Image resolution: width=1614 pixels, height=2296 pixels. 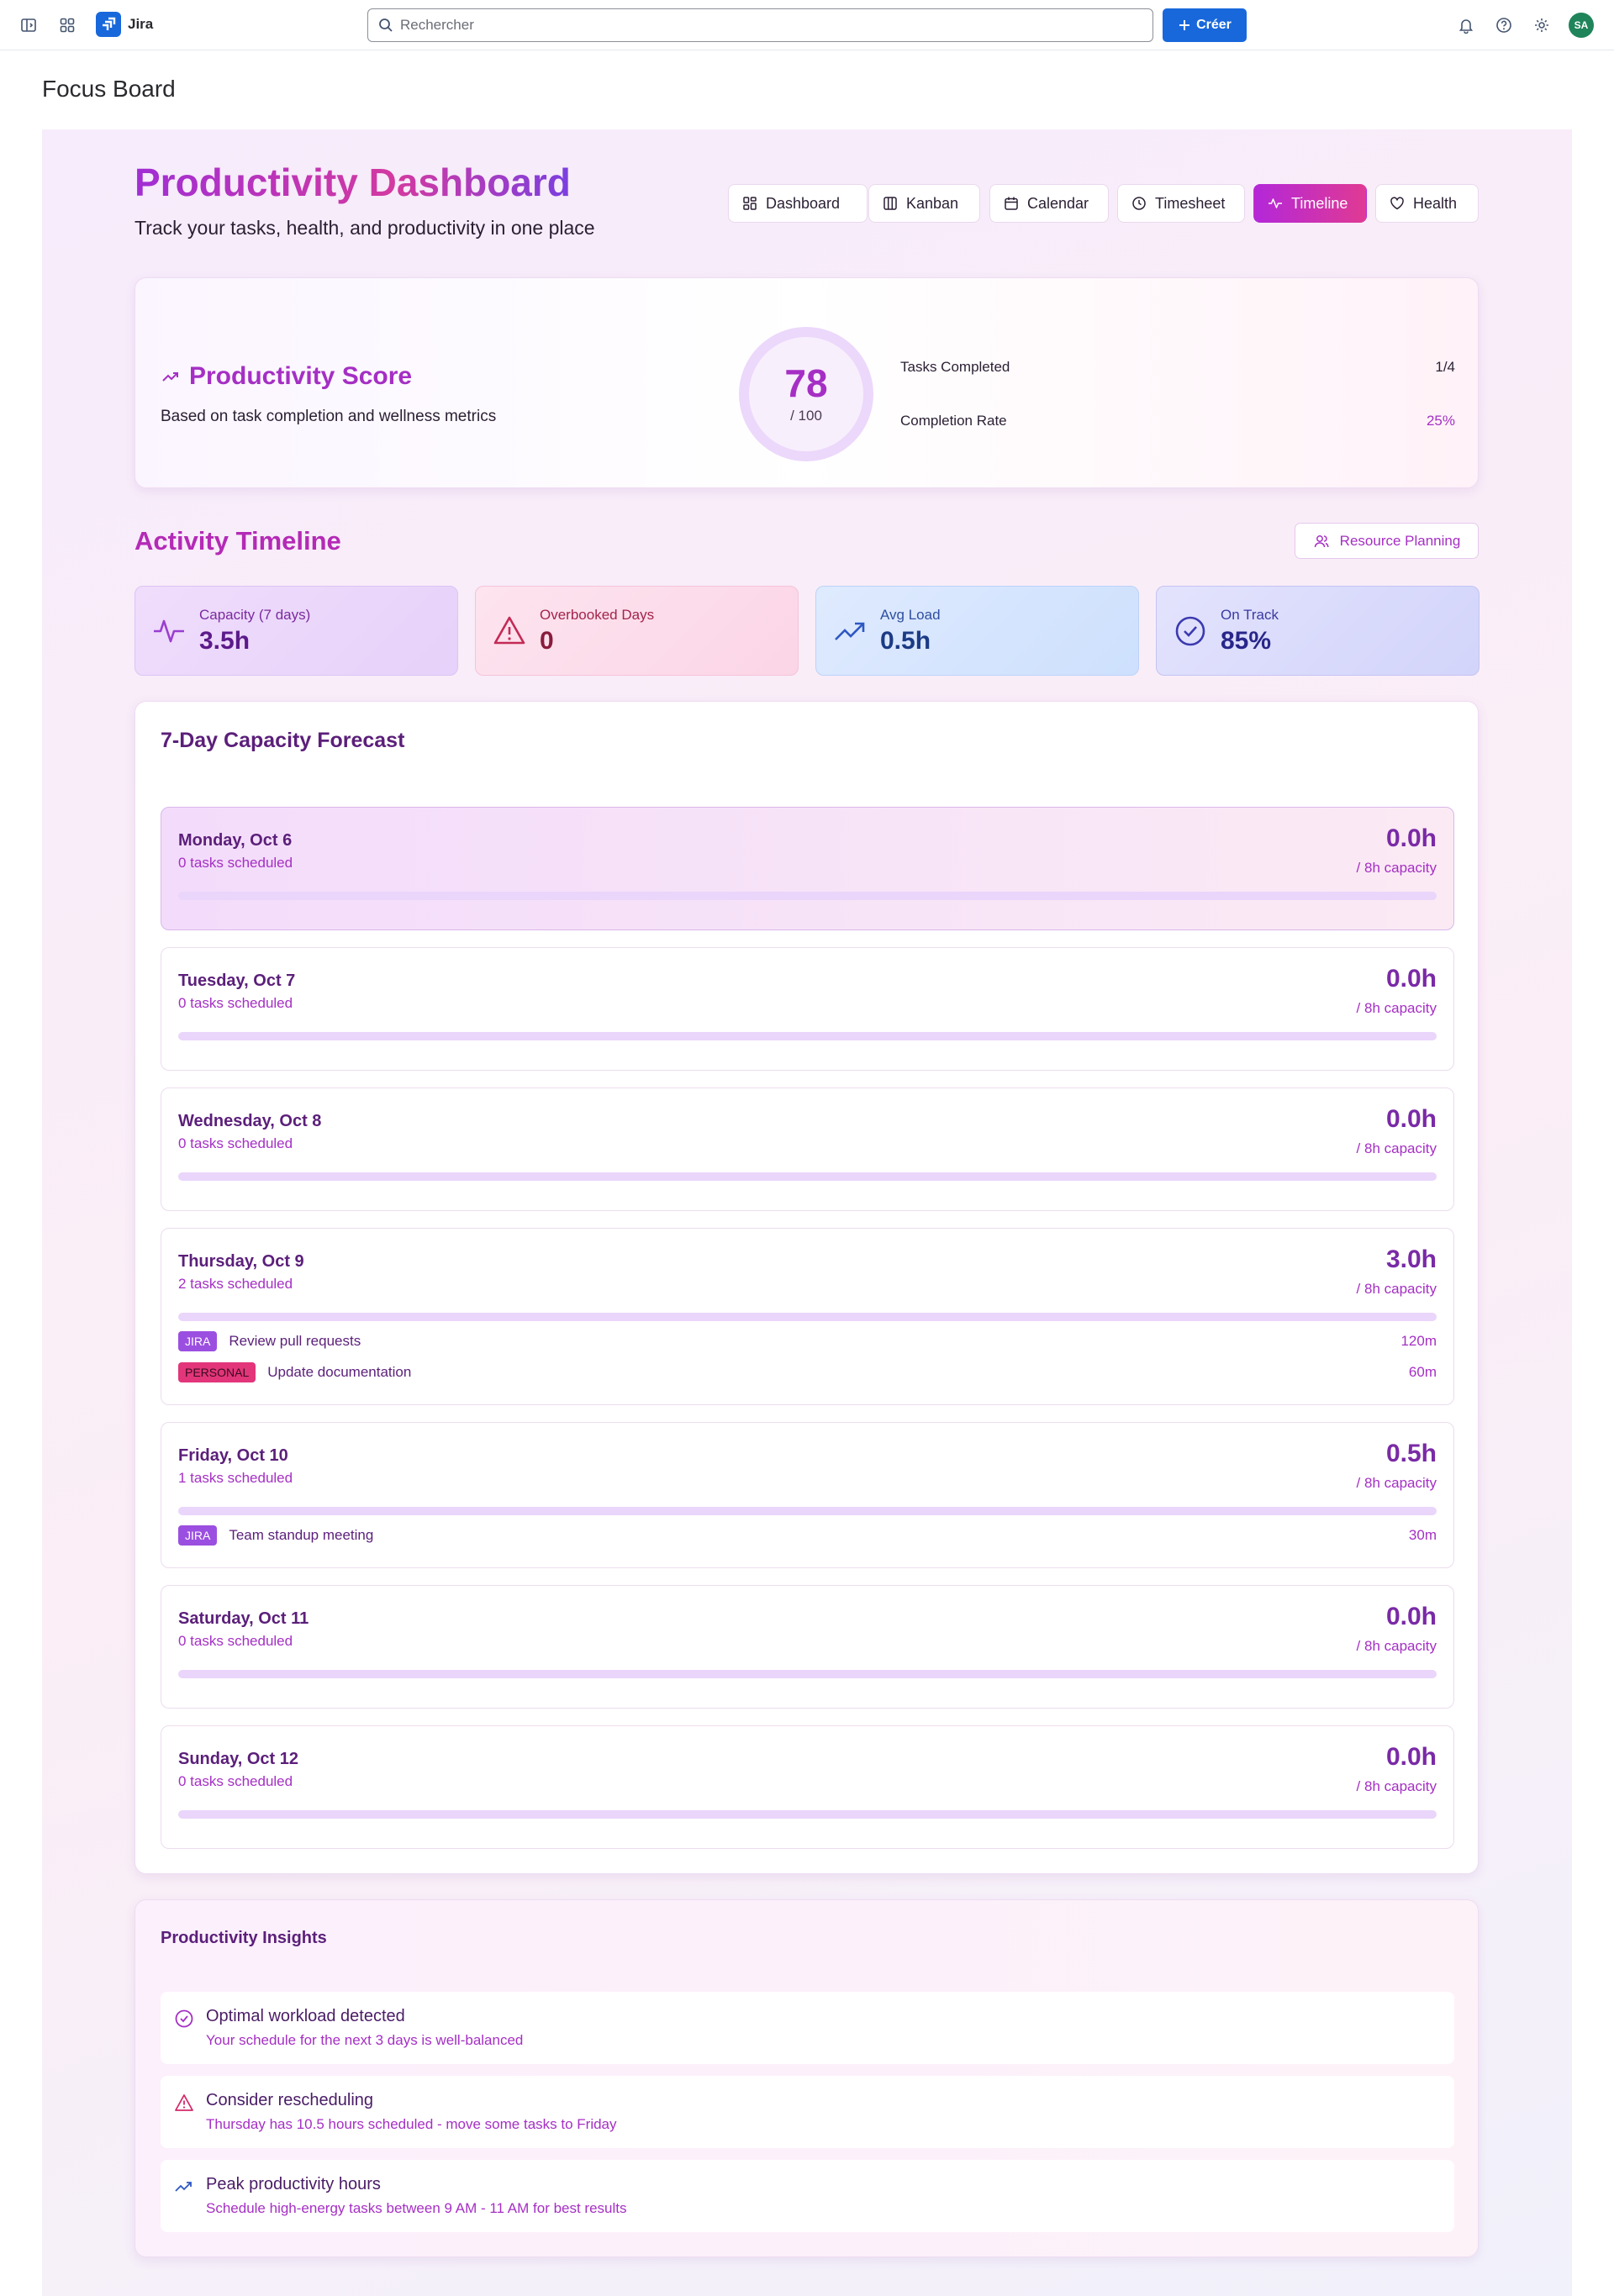 I want to click on tab-health: Health, so click(x=1427, y=204).